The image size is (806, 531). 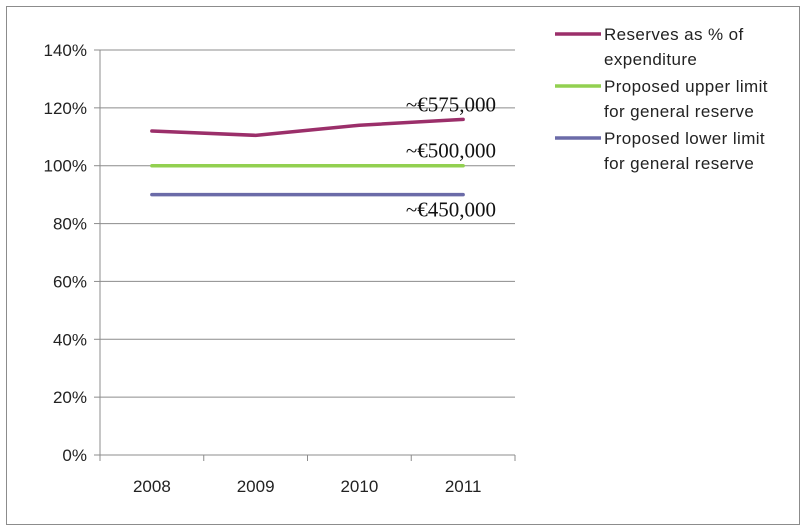 What do you see at coordinates (686, 86) in the screenshot?
I see `legend-label: Proposed upper limit` at bounding box center [686, 86].